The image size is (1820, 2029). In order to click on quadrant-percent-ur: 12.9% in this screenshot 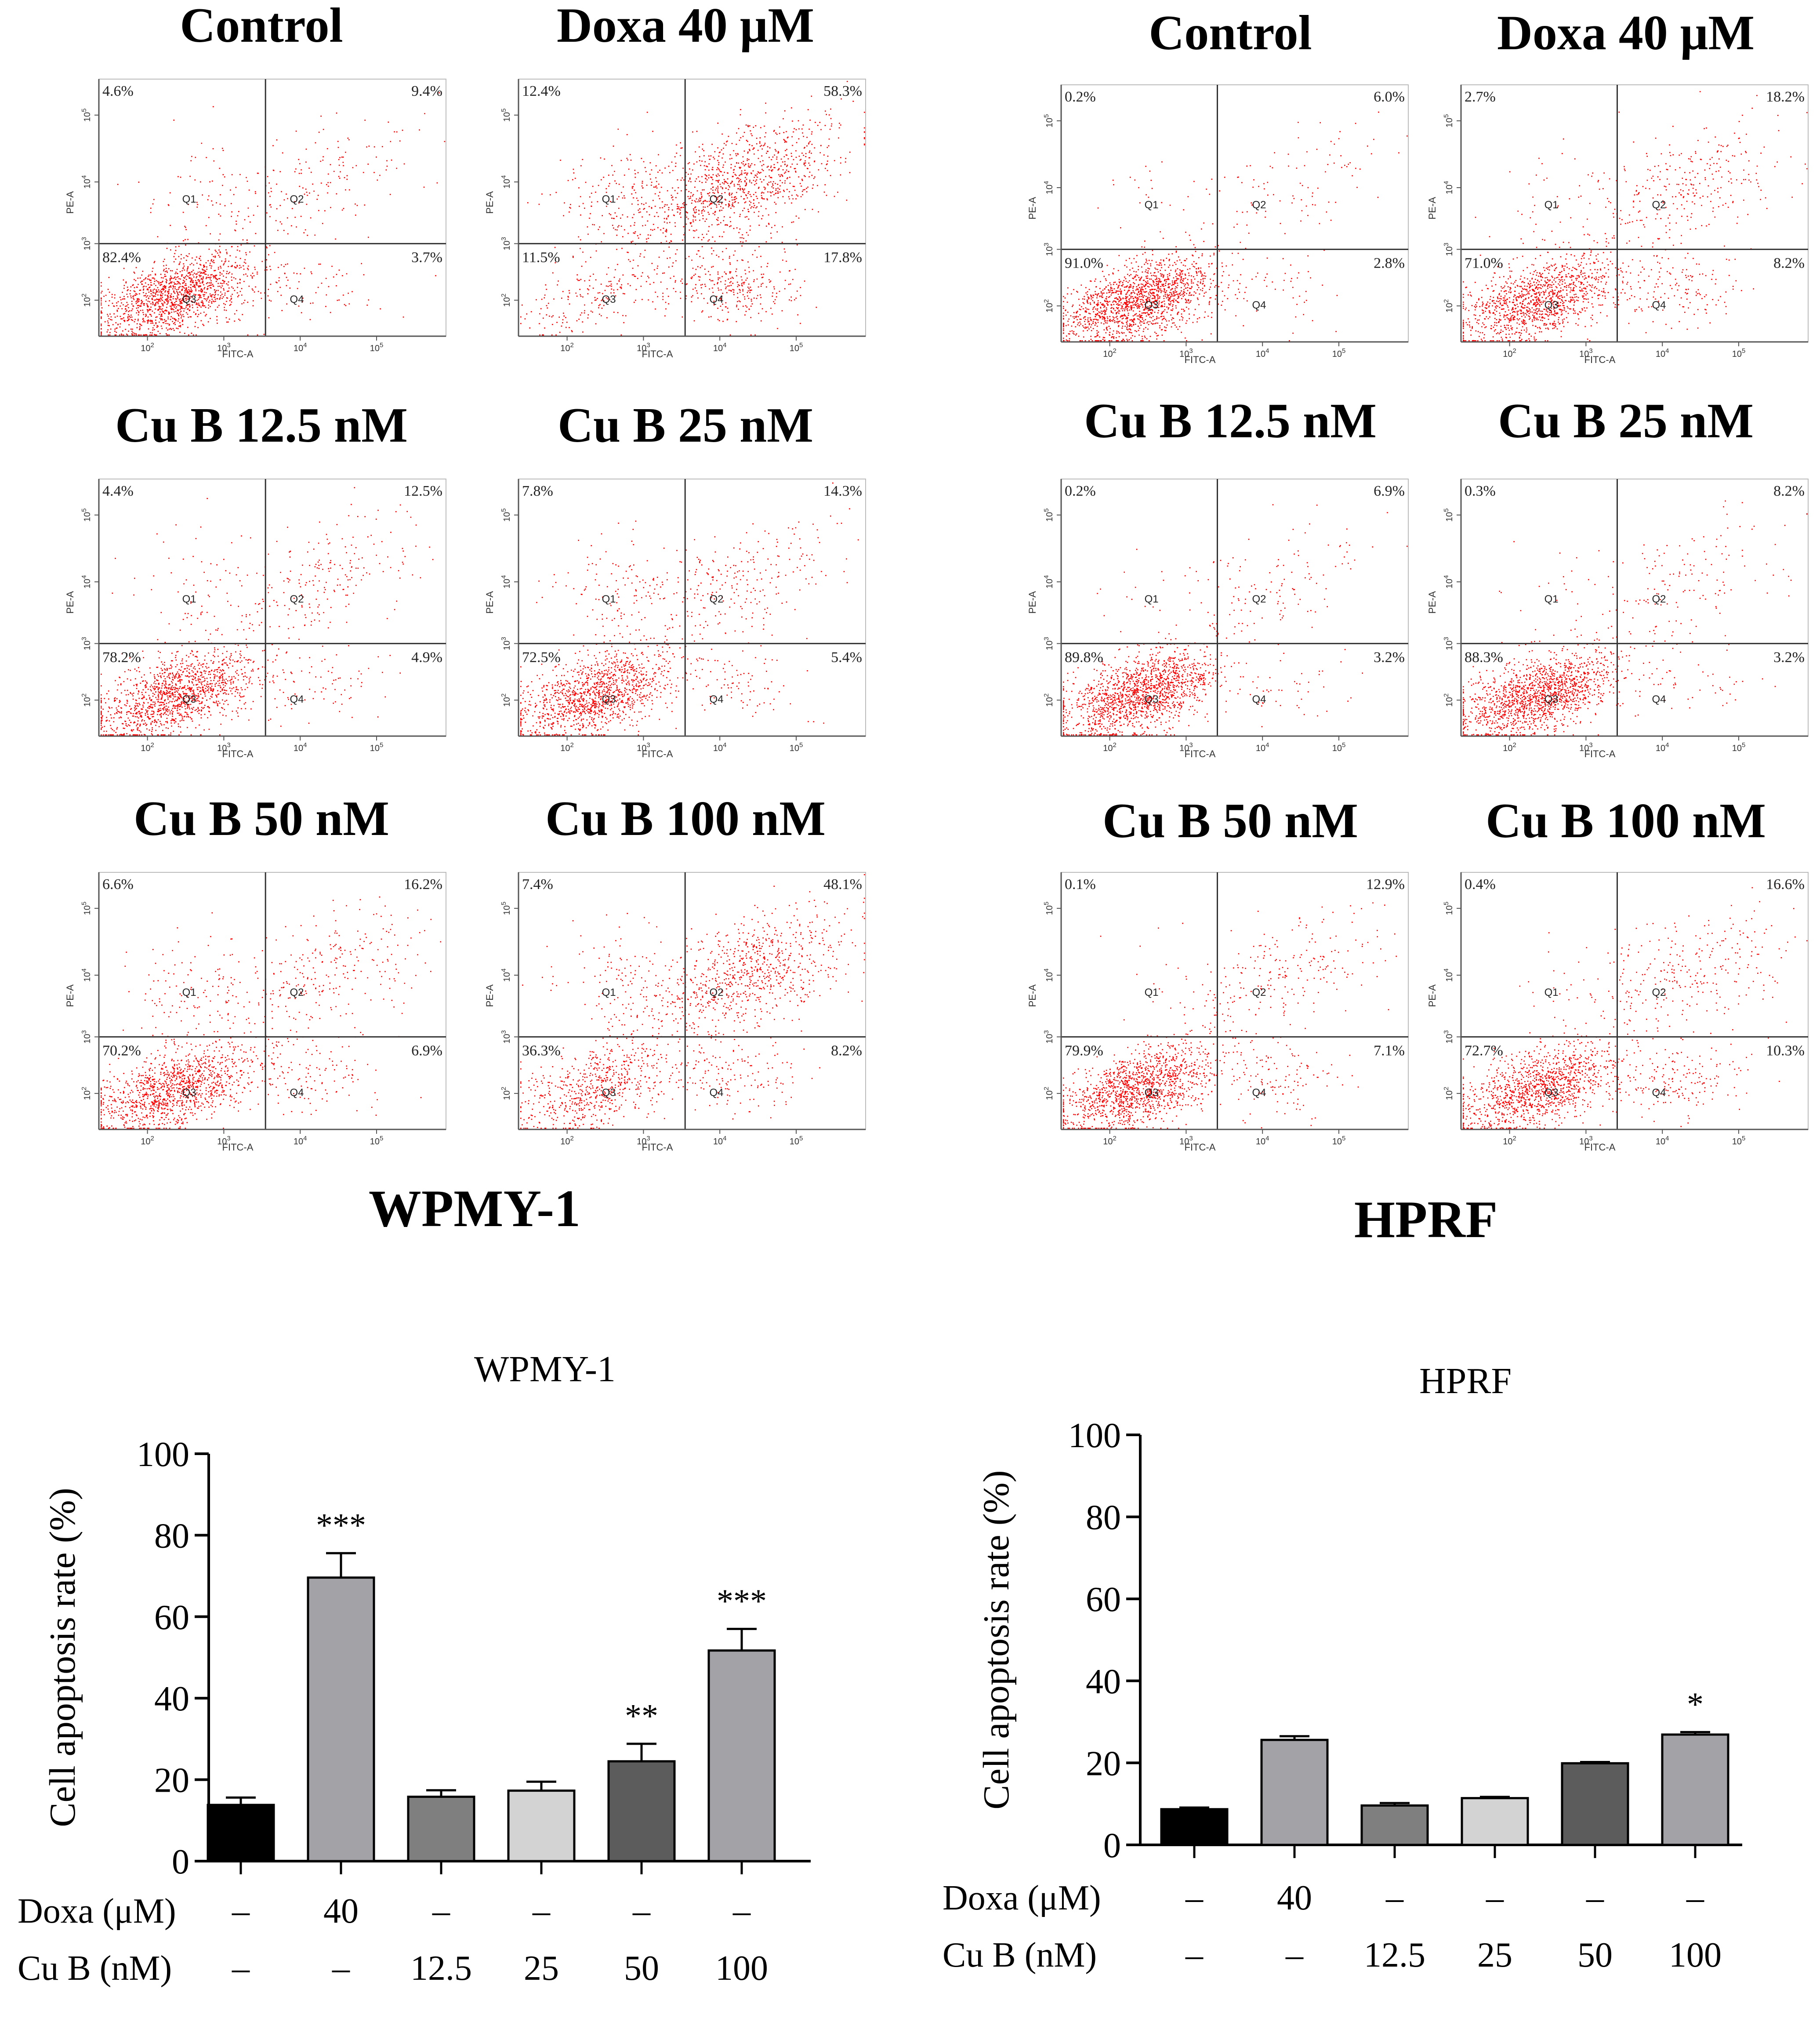, I will do `click(1385, 884)`.